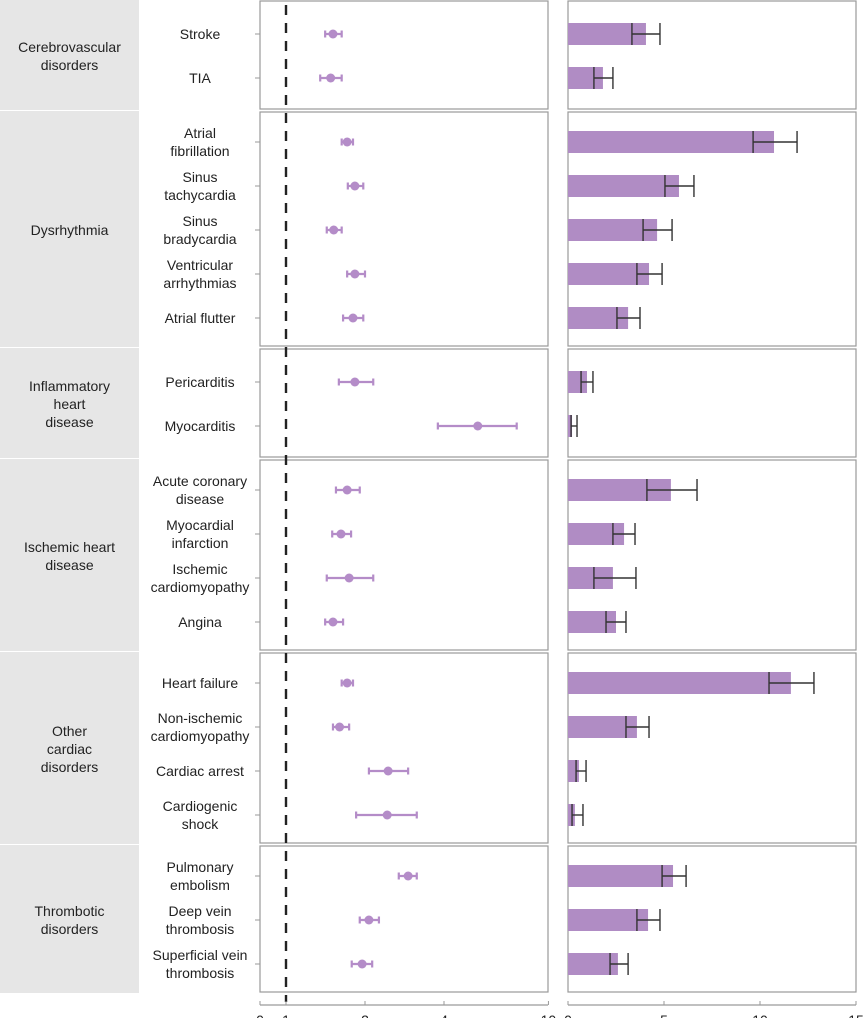 The height and width of the screenshot is (1018, 864). Describe the element at coordinates (200, 490) in the screenshot. I see `row-label: Acute coronary disease` at that location.